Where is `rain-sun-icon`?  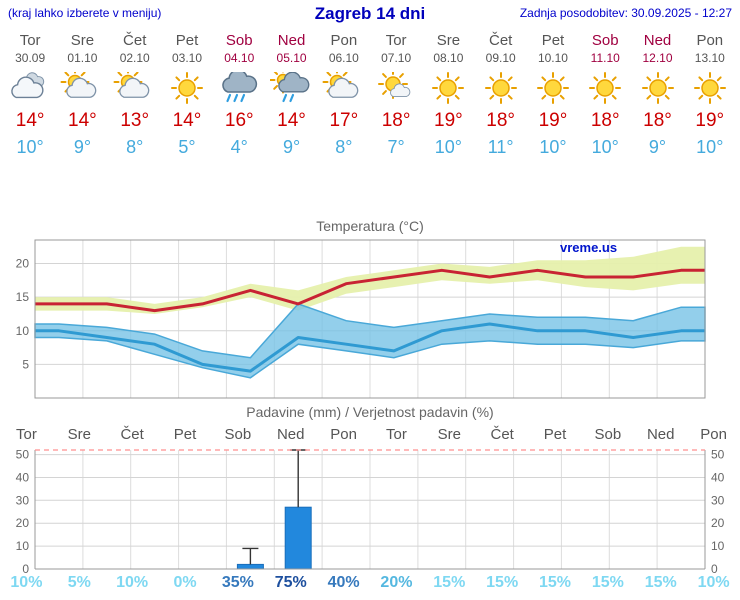
rain-sun-icon is located at coordinates (291, 88).